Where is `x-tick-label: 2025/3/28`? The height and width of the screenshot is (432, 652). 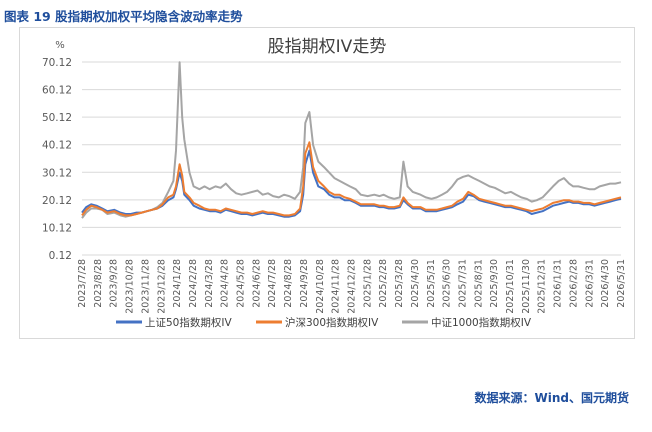
x-tick-label: 2025/3/28 is located at coordinates (399, 283).